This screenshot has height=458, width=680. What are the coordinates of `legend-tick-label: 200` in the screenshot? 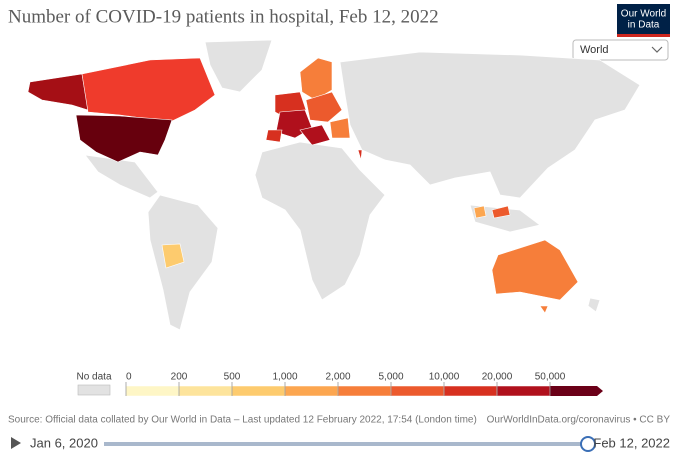 It's located at (179, 377).